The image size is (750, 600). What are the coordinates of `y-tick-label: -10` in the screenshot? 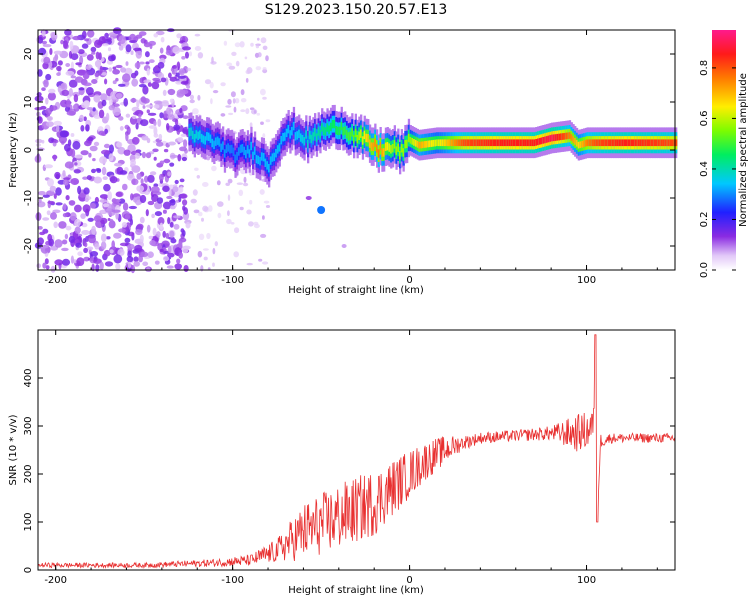 It's located at (28, 198).